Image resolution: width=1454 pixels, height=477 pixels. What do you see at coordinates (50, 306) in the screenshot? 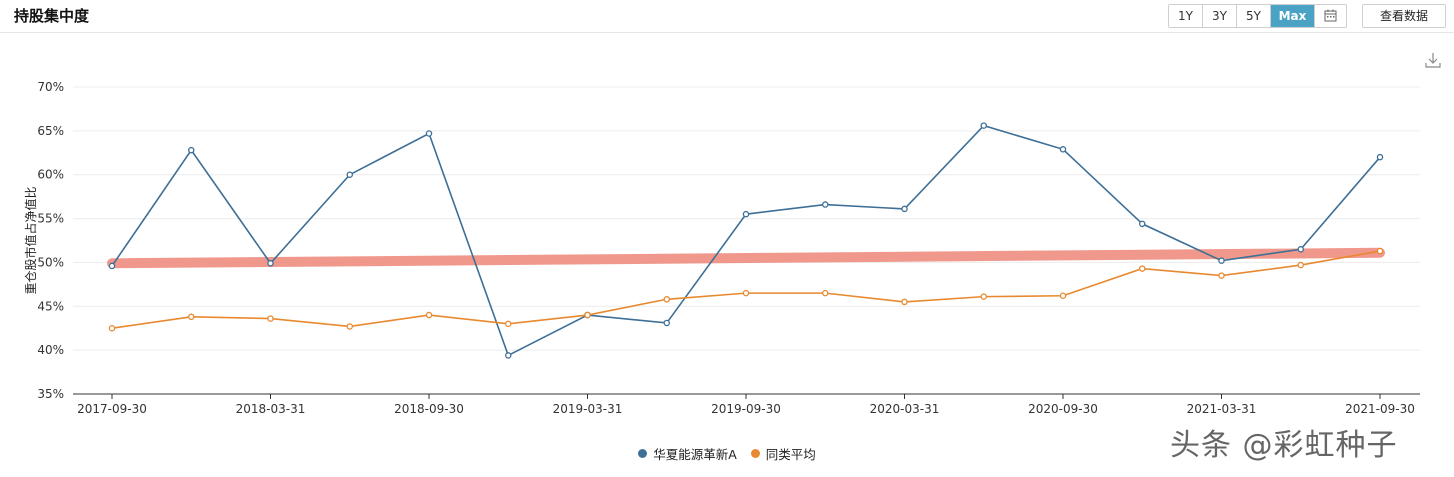
I see `y-tick-label: 45%` at bounding box center [50, 306].